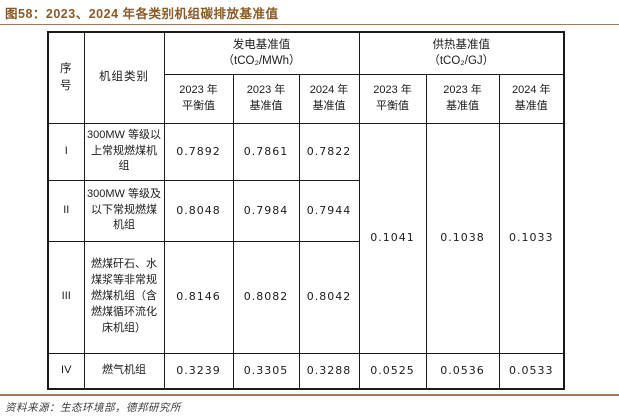  What do you see at coordinates (142, 14) in the screenshot?
I see `figure-title: 图58：2023、2024 年各类别机组碳排放基准值` at bounding box center [142, 14].